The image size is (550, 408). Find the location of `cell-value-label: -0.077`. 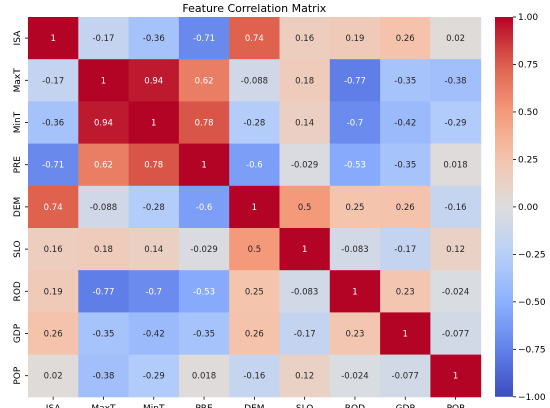

cell-value-label: -0.077 is located at coordinates (405, 377).